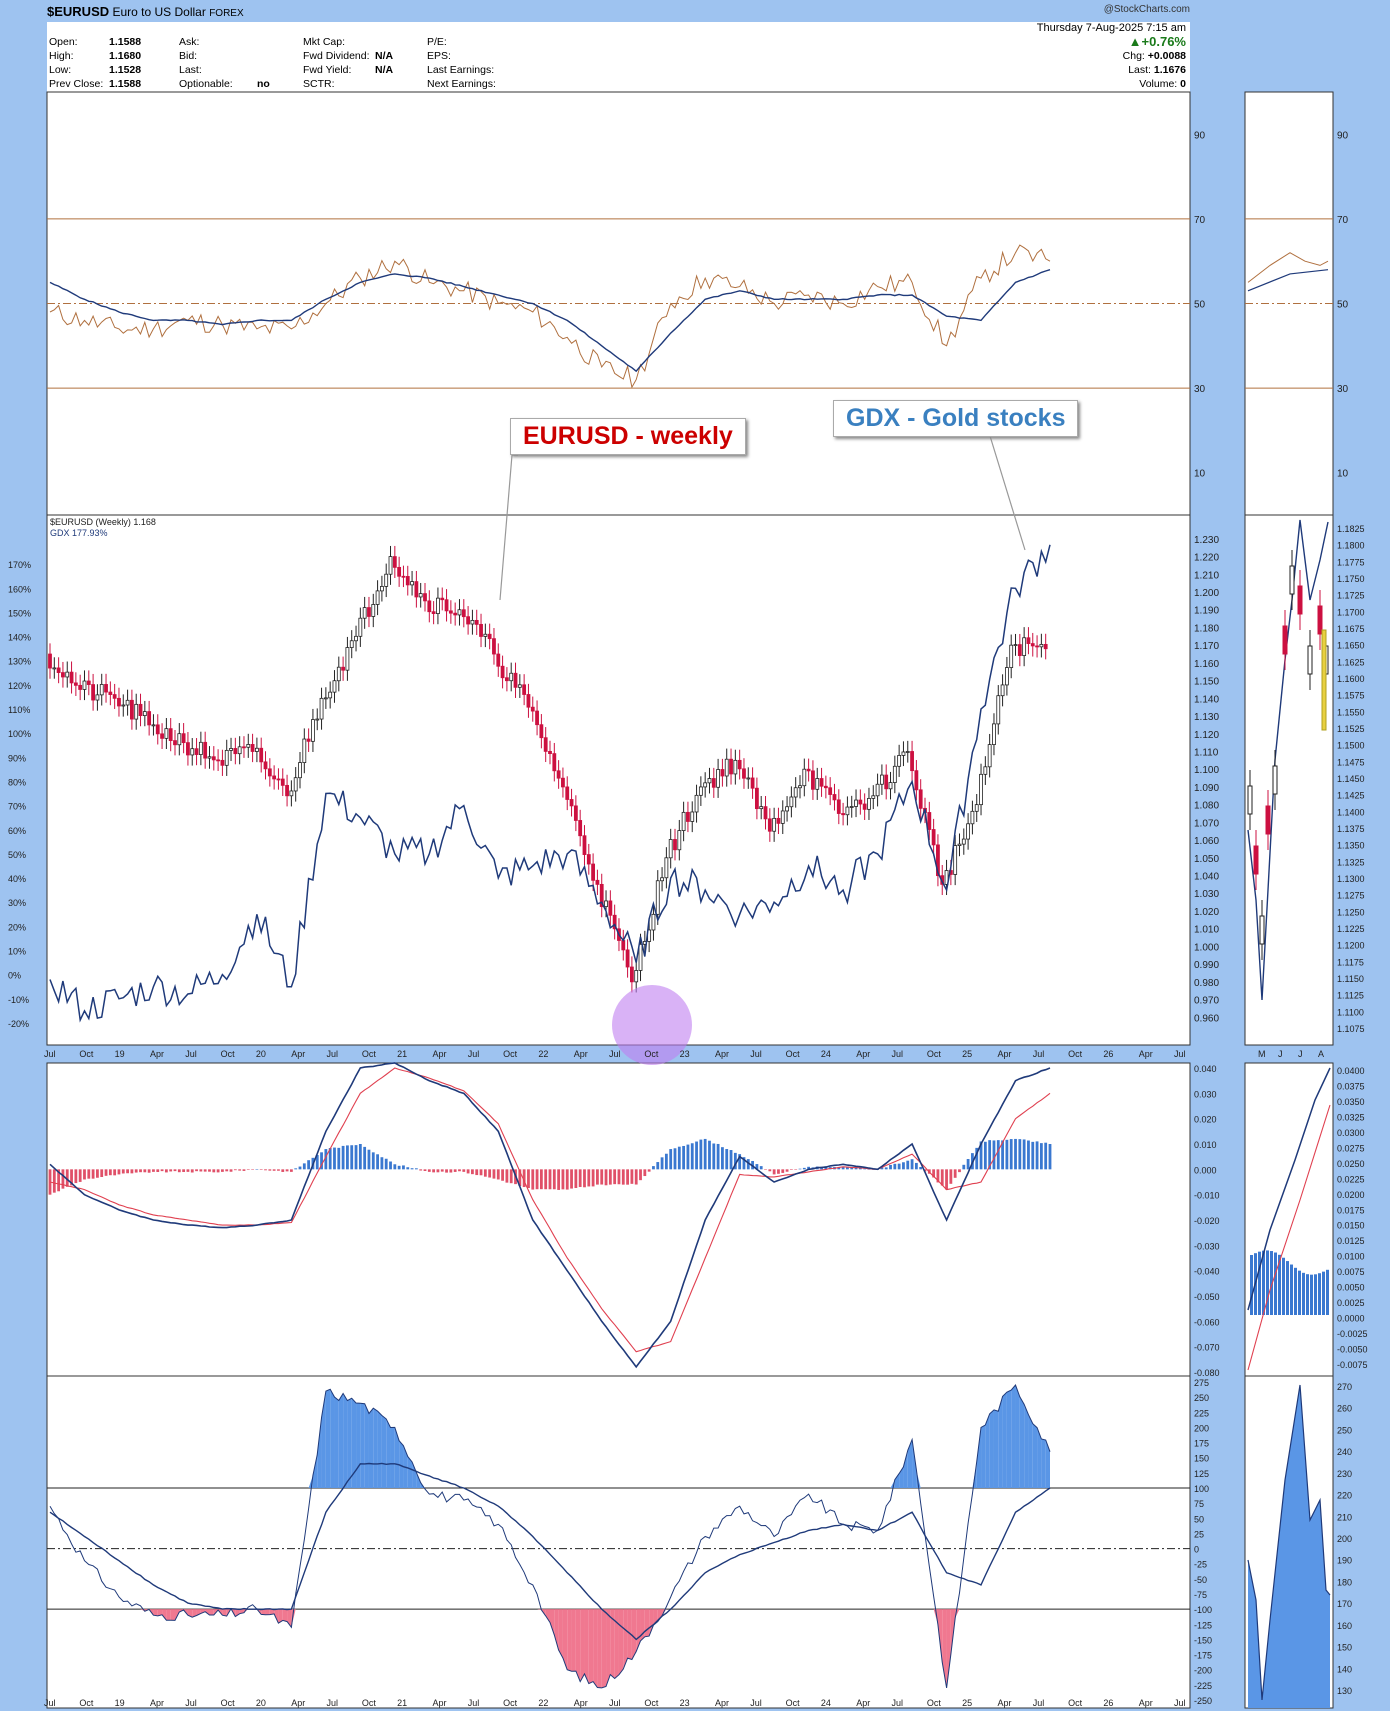 Image resolution: width=1390 pixels, height=1711 pixels. What do you see at coordinates (1205, 1120) in the screenshot?
I see `macd-tick-label: 0.020` at bounding box center [1205, 1120].